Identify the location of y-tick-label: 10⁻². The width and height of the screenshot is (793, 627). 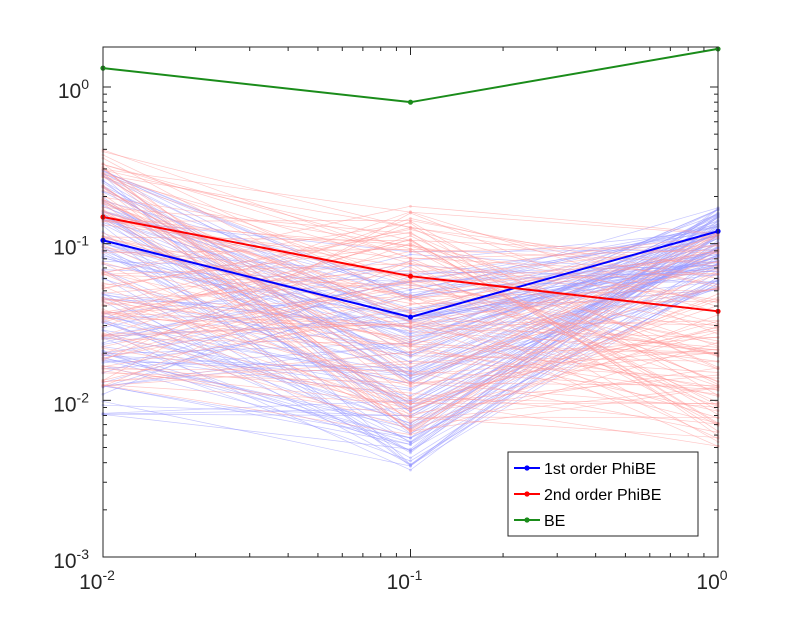
(71, 402).